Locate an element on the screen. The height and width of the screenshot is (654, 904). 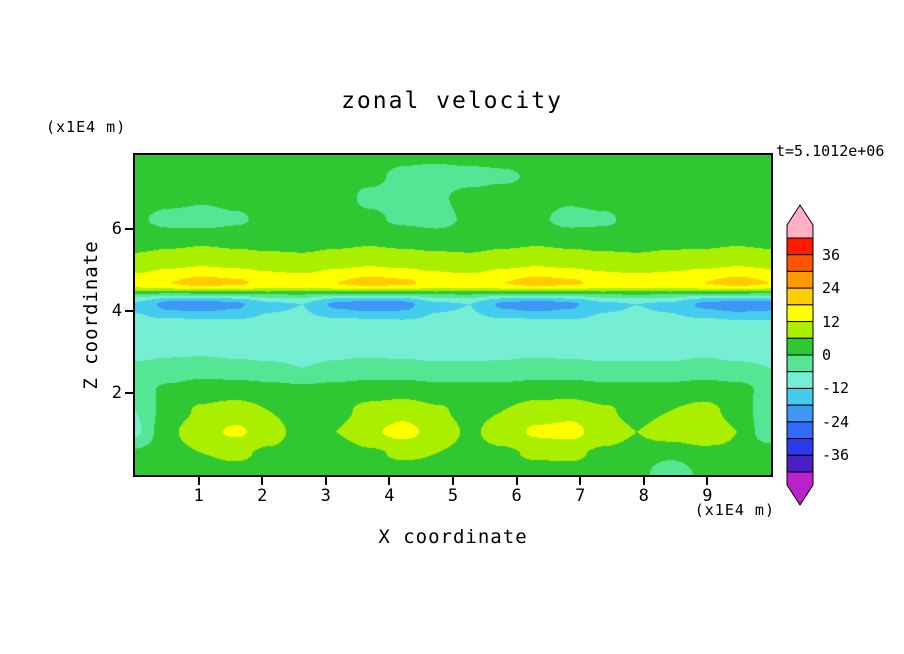
colorbar-tick-label: 12 is located at coordinates (831, 321).